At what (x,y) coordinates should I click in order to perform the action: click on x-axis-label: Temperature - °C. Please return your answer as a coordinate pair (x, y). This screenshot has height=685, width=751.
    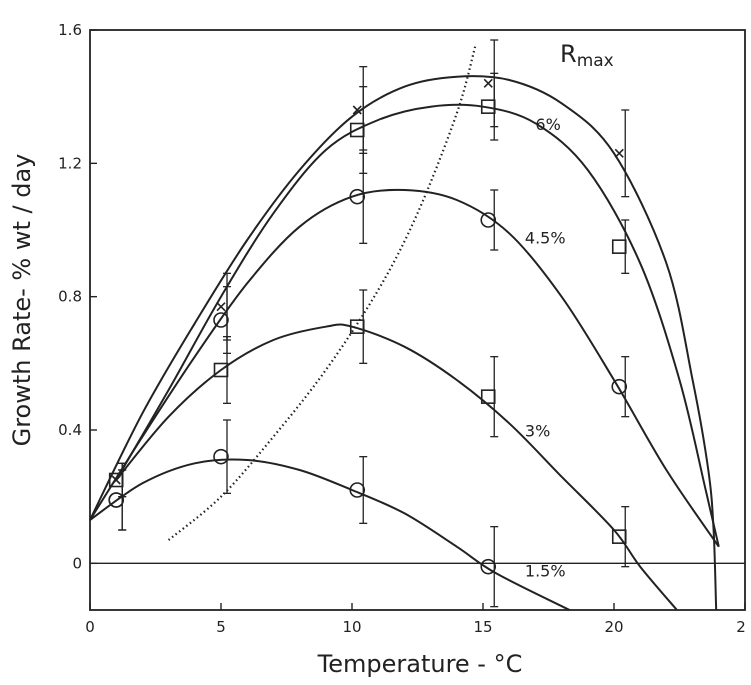
    Looking at the image, I should click on (420, 664).